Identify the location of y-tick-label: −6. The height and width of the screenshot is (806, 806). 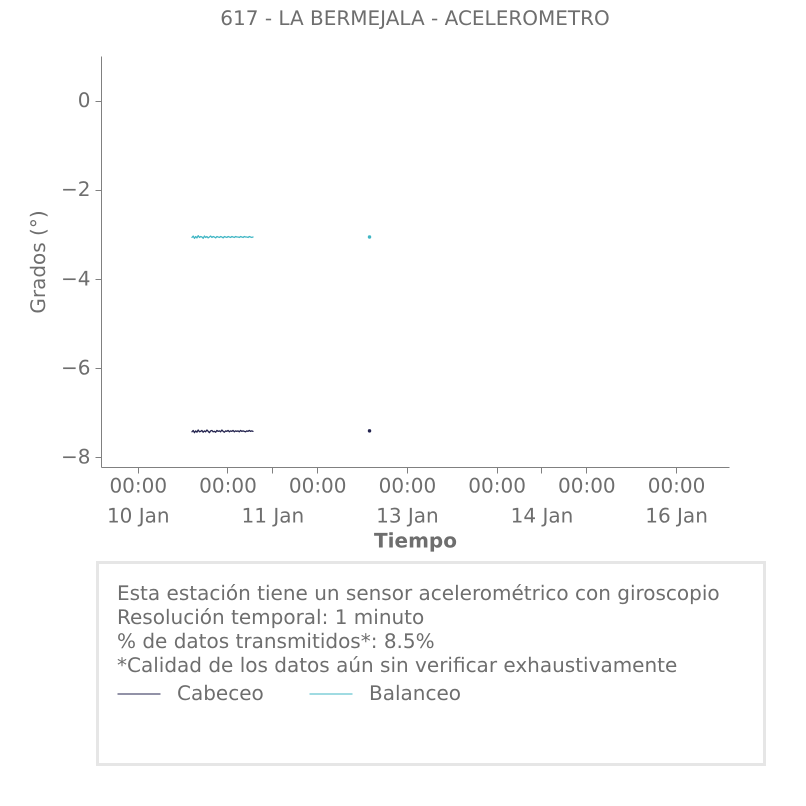
(75, 368).